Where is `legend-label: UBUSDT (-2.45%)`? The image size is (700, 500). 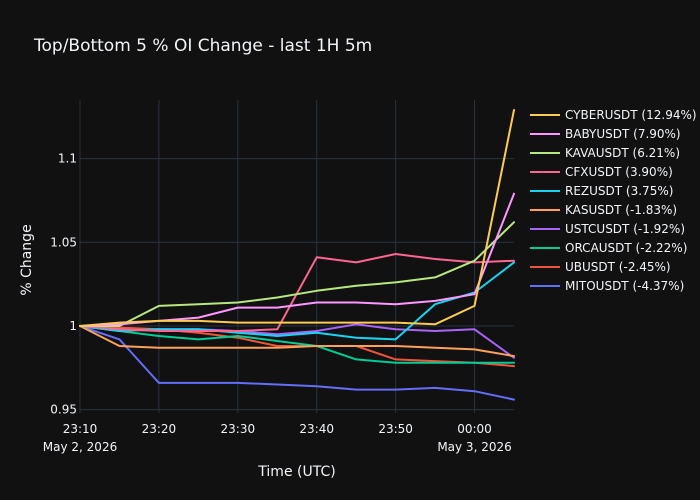
legend-label: UBUSDT (-2.45%) is located at coordinates (618, 267).